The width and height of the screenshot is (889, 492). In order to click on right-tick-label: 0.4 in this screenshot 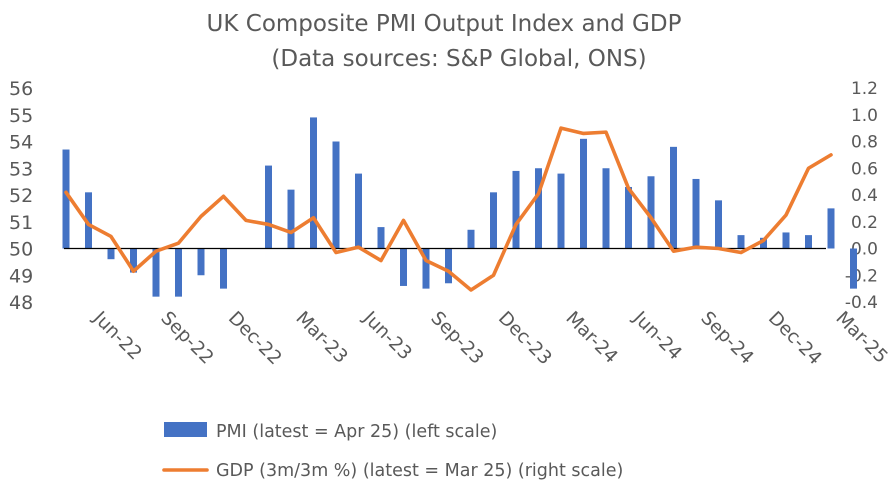, I will do `click(864, 196)`.